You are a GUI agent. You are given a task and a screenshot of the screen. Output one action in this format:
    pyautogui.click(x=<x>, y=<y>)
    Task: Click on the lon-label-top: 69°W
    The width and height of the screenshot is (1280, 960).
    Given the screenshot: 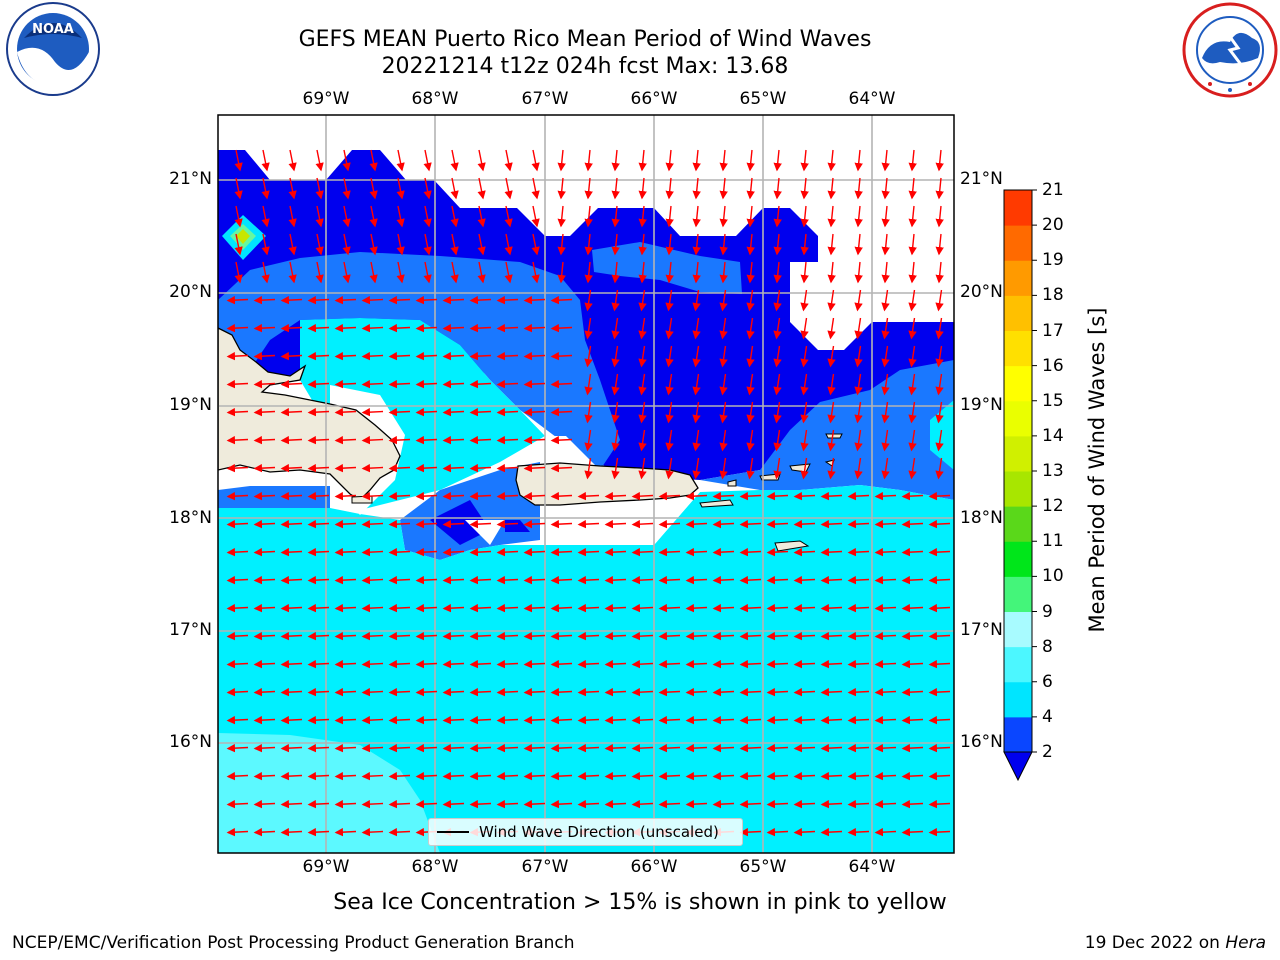 What is the action you would take?
    pyautogui.click(x=326, y=99)
    